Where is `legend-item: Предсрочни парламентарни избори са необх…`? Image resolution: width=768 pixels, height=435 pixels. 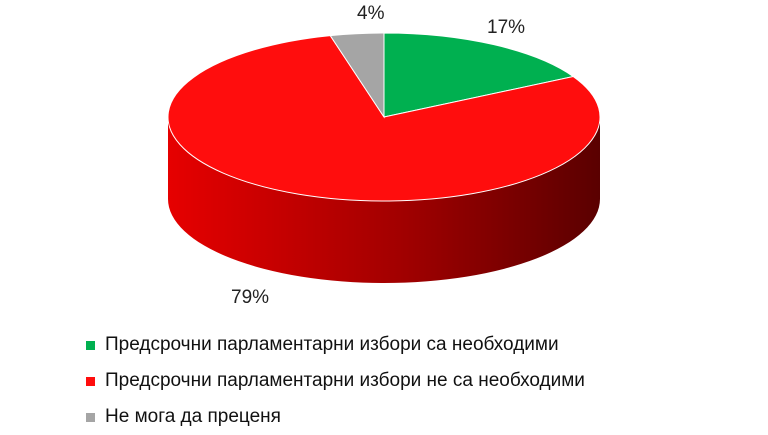 legend-item: Предсрочни парламентарни избори са необх… is located at coordinates (335, 345).